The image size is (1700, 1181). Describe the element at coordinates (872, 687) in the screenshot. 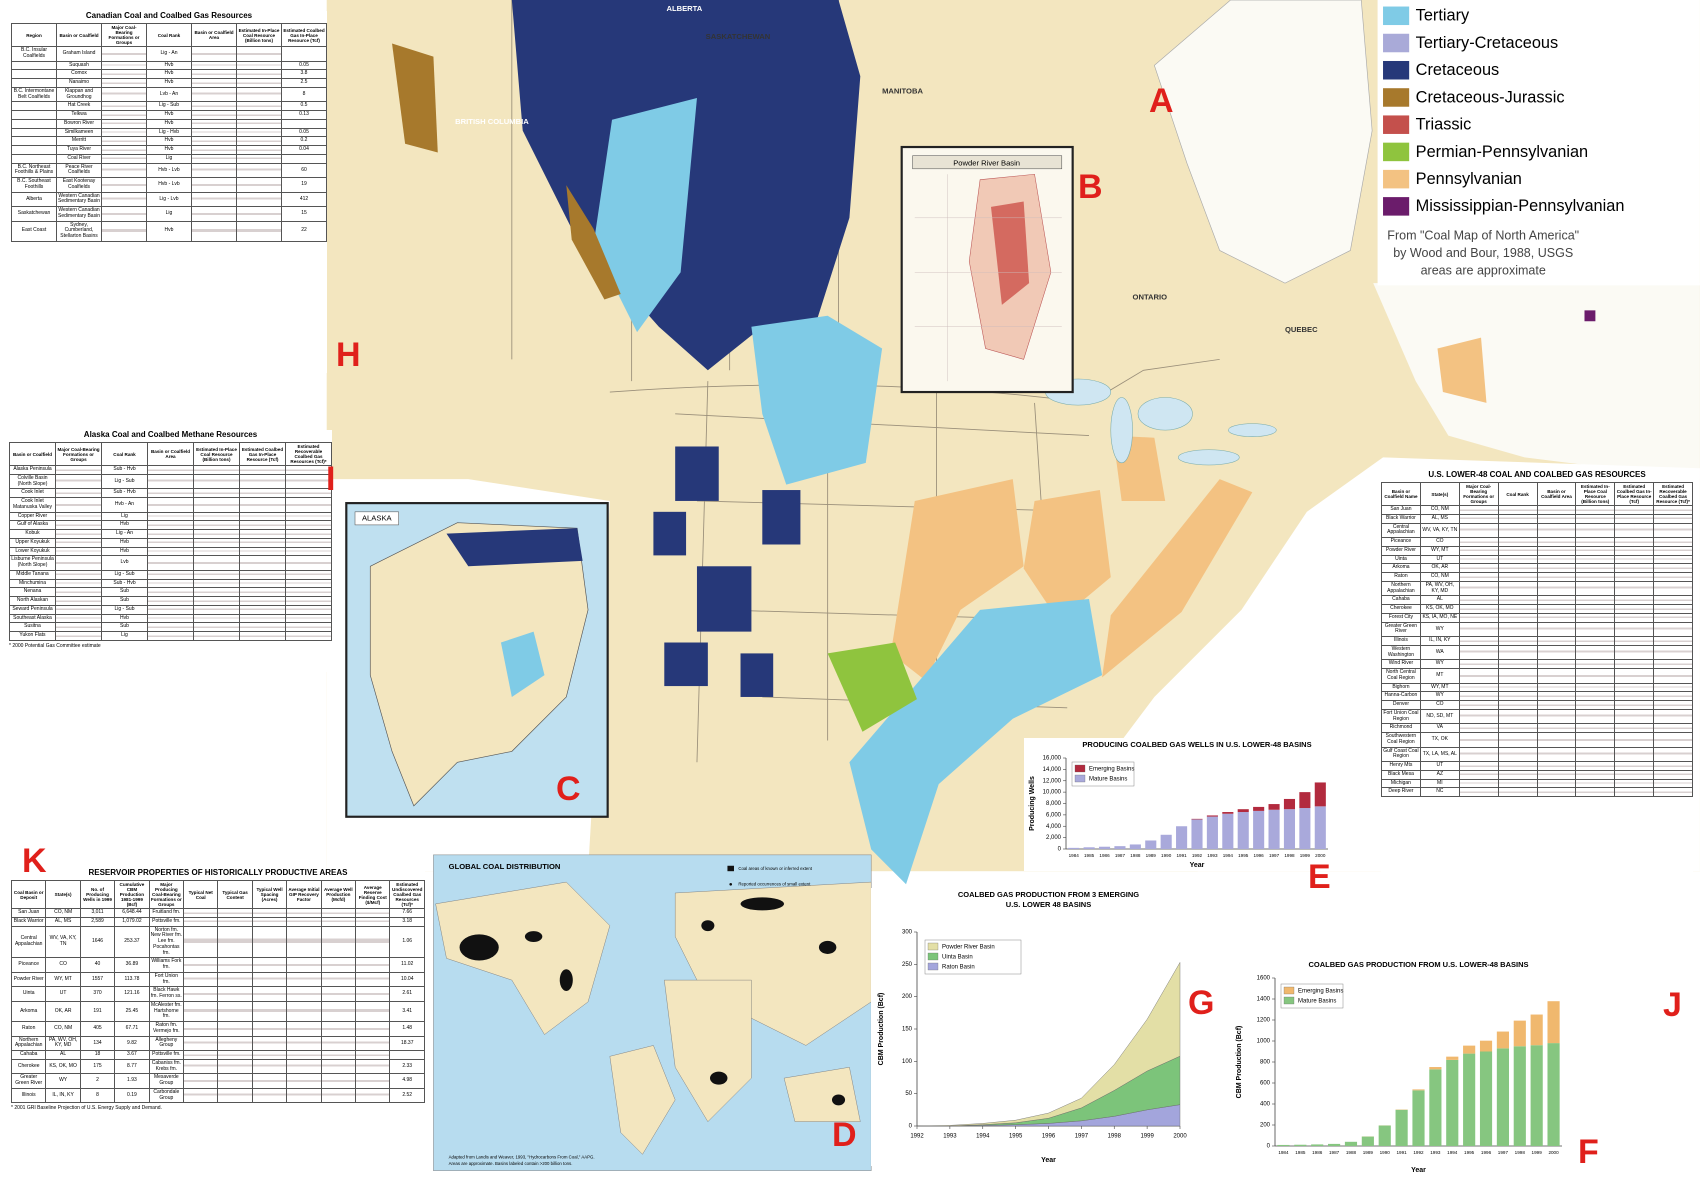

I see `permian-penn-area` at that location.